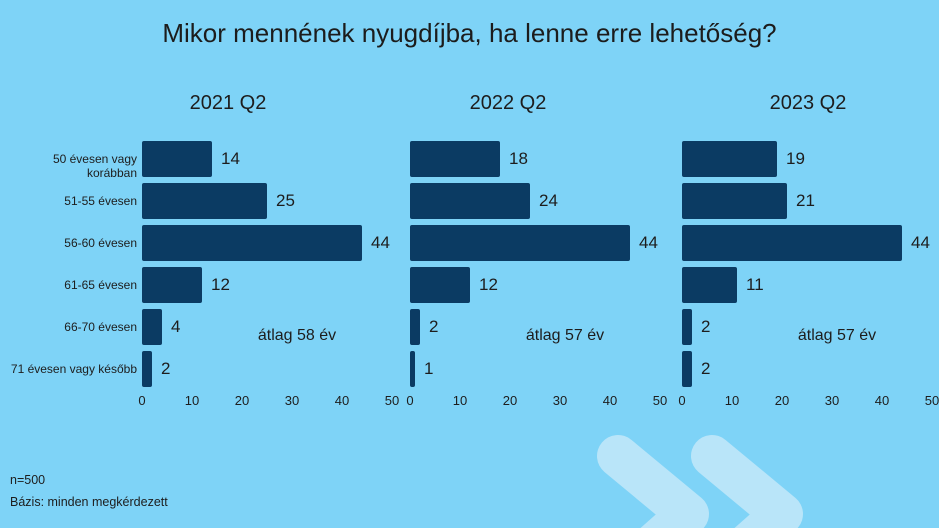 The height and width of the screenshot is (528, 939). What do you see at coordinates (28, 480) in the screenshot?
I see `sample-size-note: n=500` at bounding box center [28, 480].